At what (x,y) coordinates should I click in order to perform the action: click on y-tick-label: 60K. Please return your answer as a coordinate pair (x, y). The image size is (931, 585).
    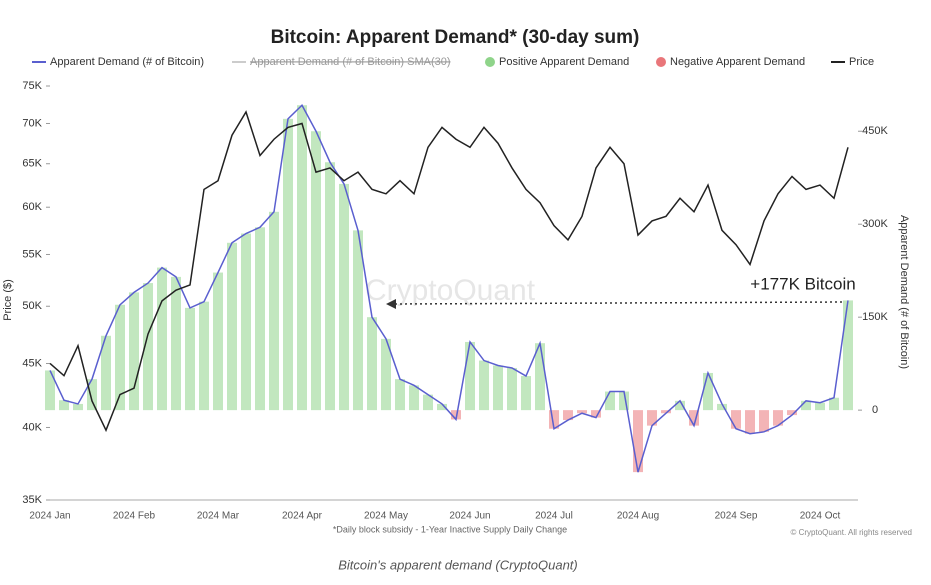
    Looking at the image, I should click on (32, 207).